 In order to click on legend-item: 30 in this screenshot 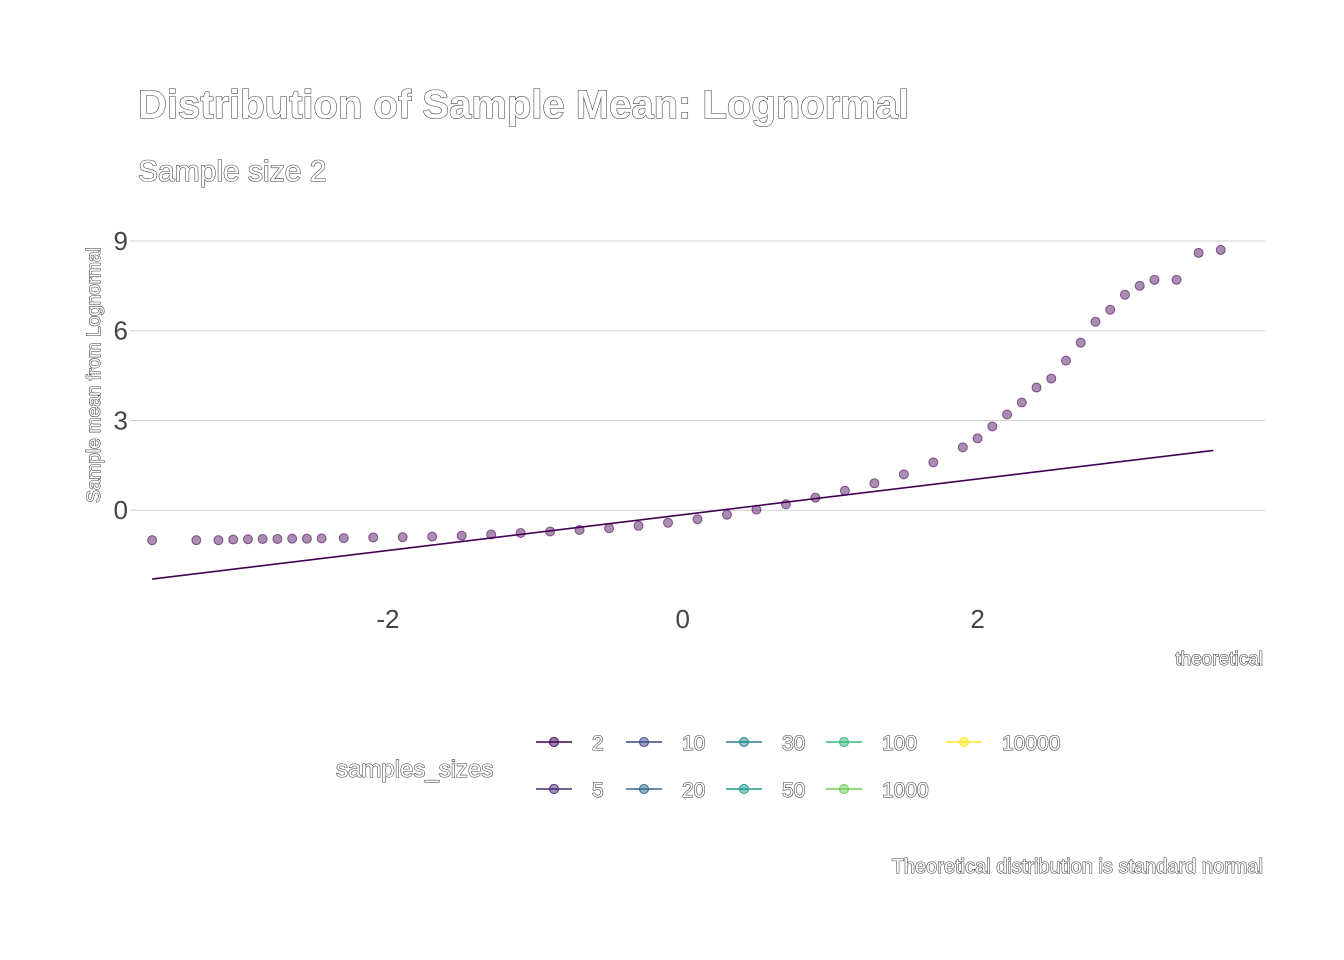, I will do `click(766, 743)`.